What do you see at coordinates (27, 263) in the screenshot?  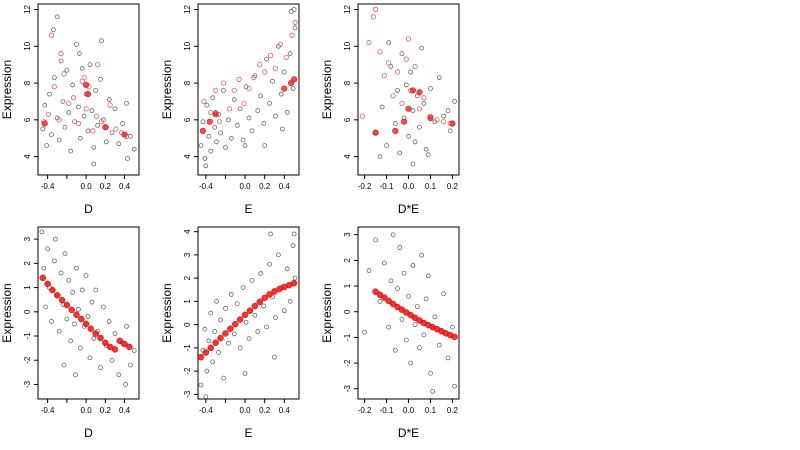 I see `y-tick-label: 2` at bounding box center [27, 263].